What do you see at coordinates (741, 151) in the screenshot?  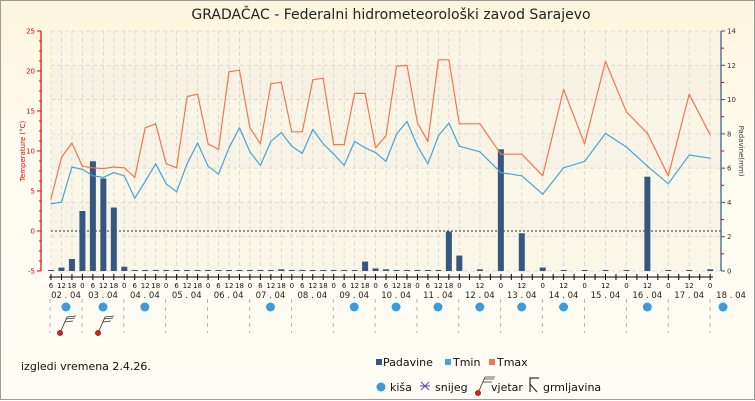 I see `right-axis-label: Padavine(mm)` at bounding box center [741, 151].